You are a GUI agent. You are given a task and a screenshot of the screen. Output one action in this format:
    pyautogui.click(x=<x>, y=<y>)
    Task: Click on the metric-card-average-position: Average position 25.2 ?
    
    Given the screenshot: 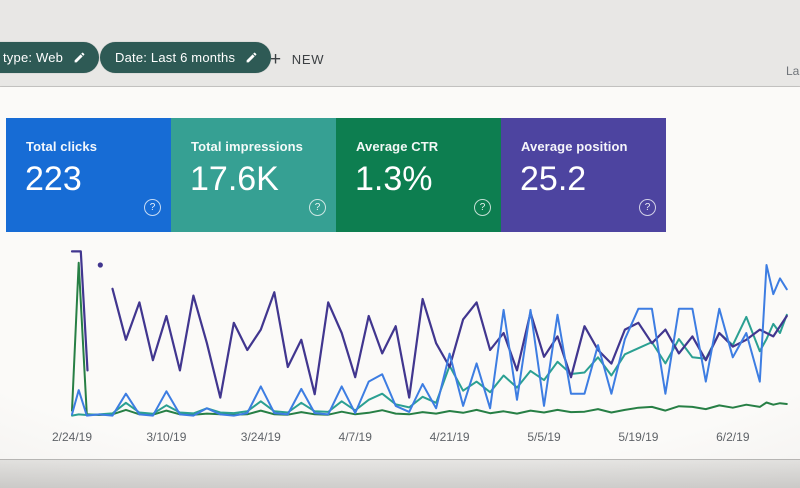 What is the action you would take?
    pyautogui.click(x=583, y=175)
    